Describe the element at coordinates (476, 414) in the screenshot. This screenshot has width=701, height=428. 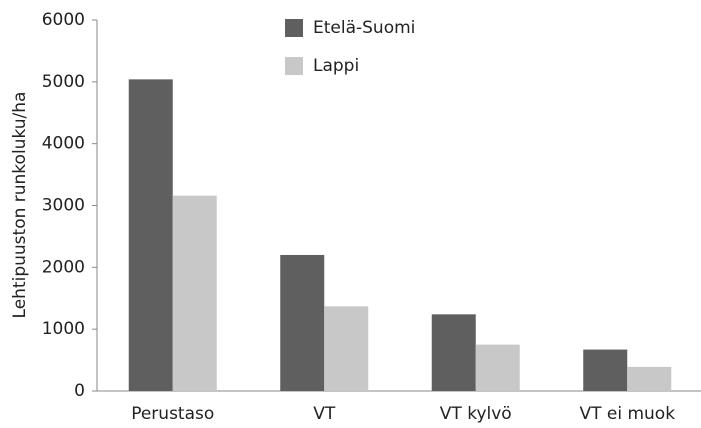
I see `x-tick-label: VT kylvö` at that location.